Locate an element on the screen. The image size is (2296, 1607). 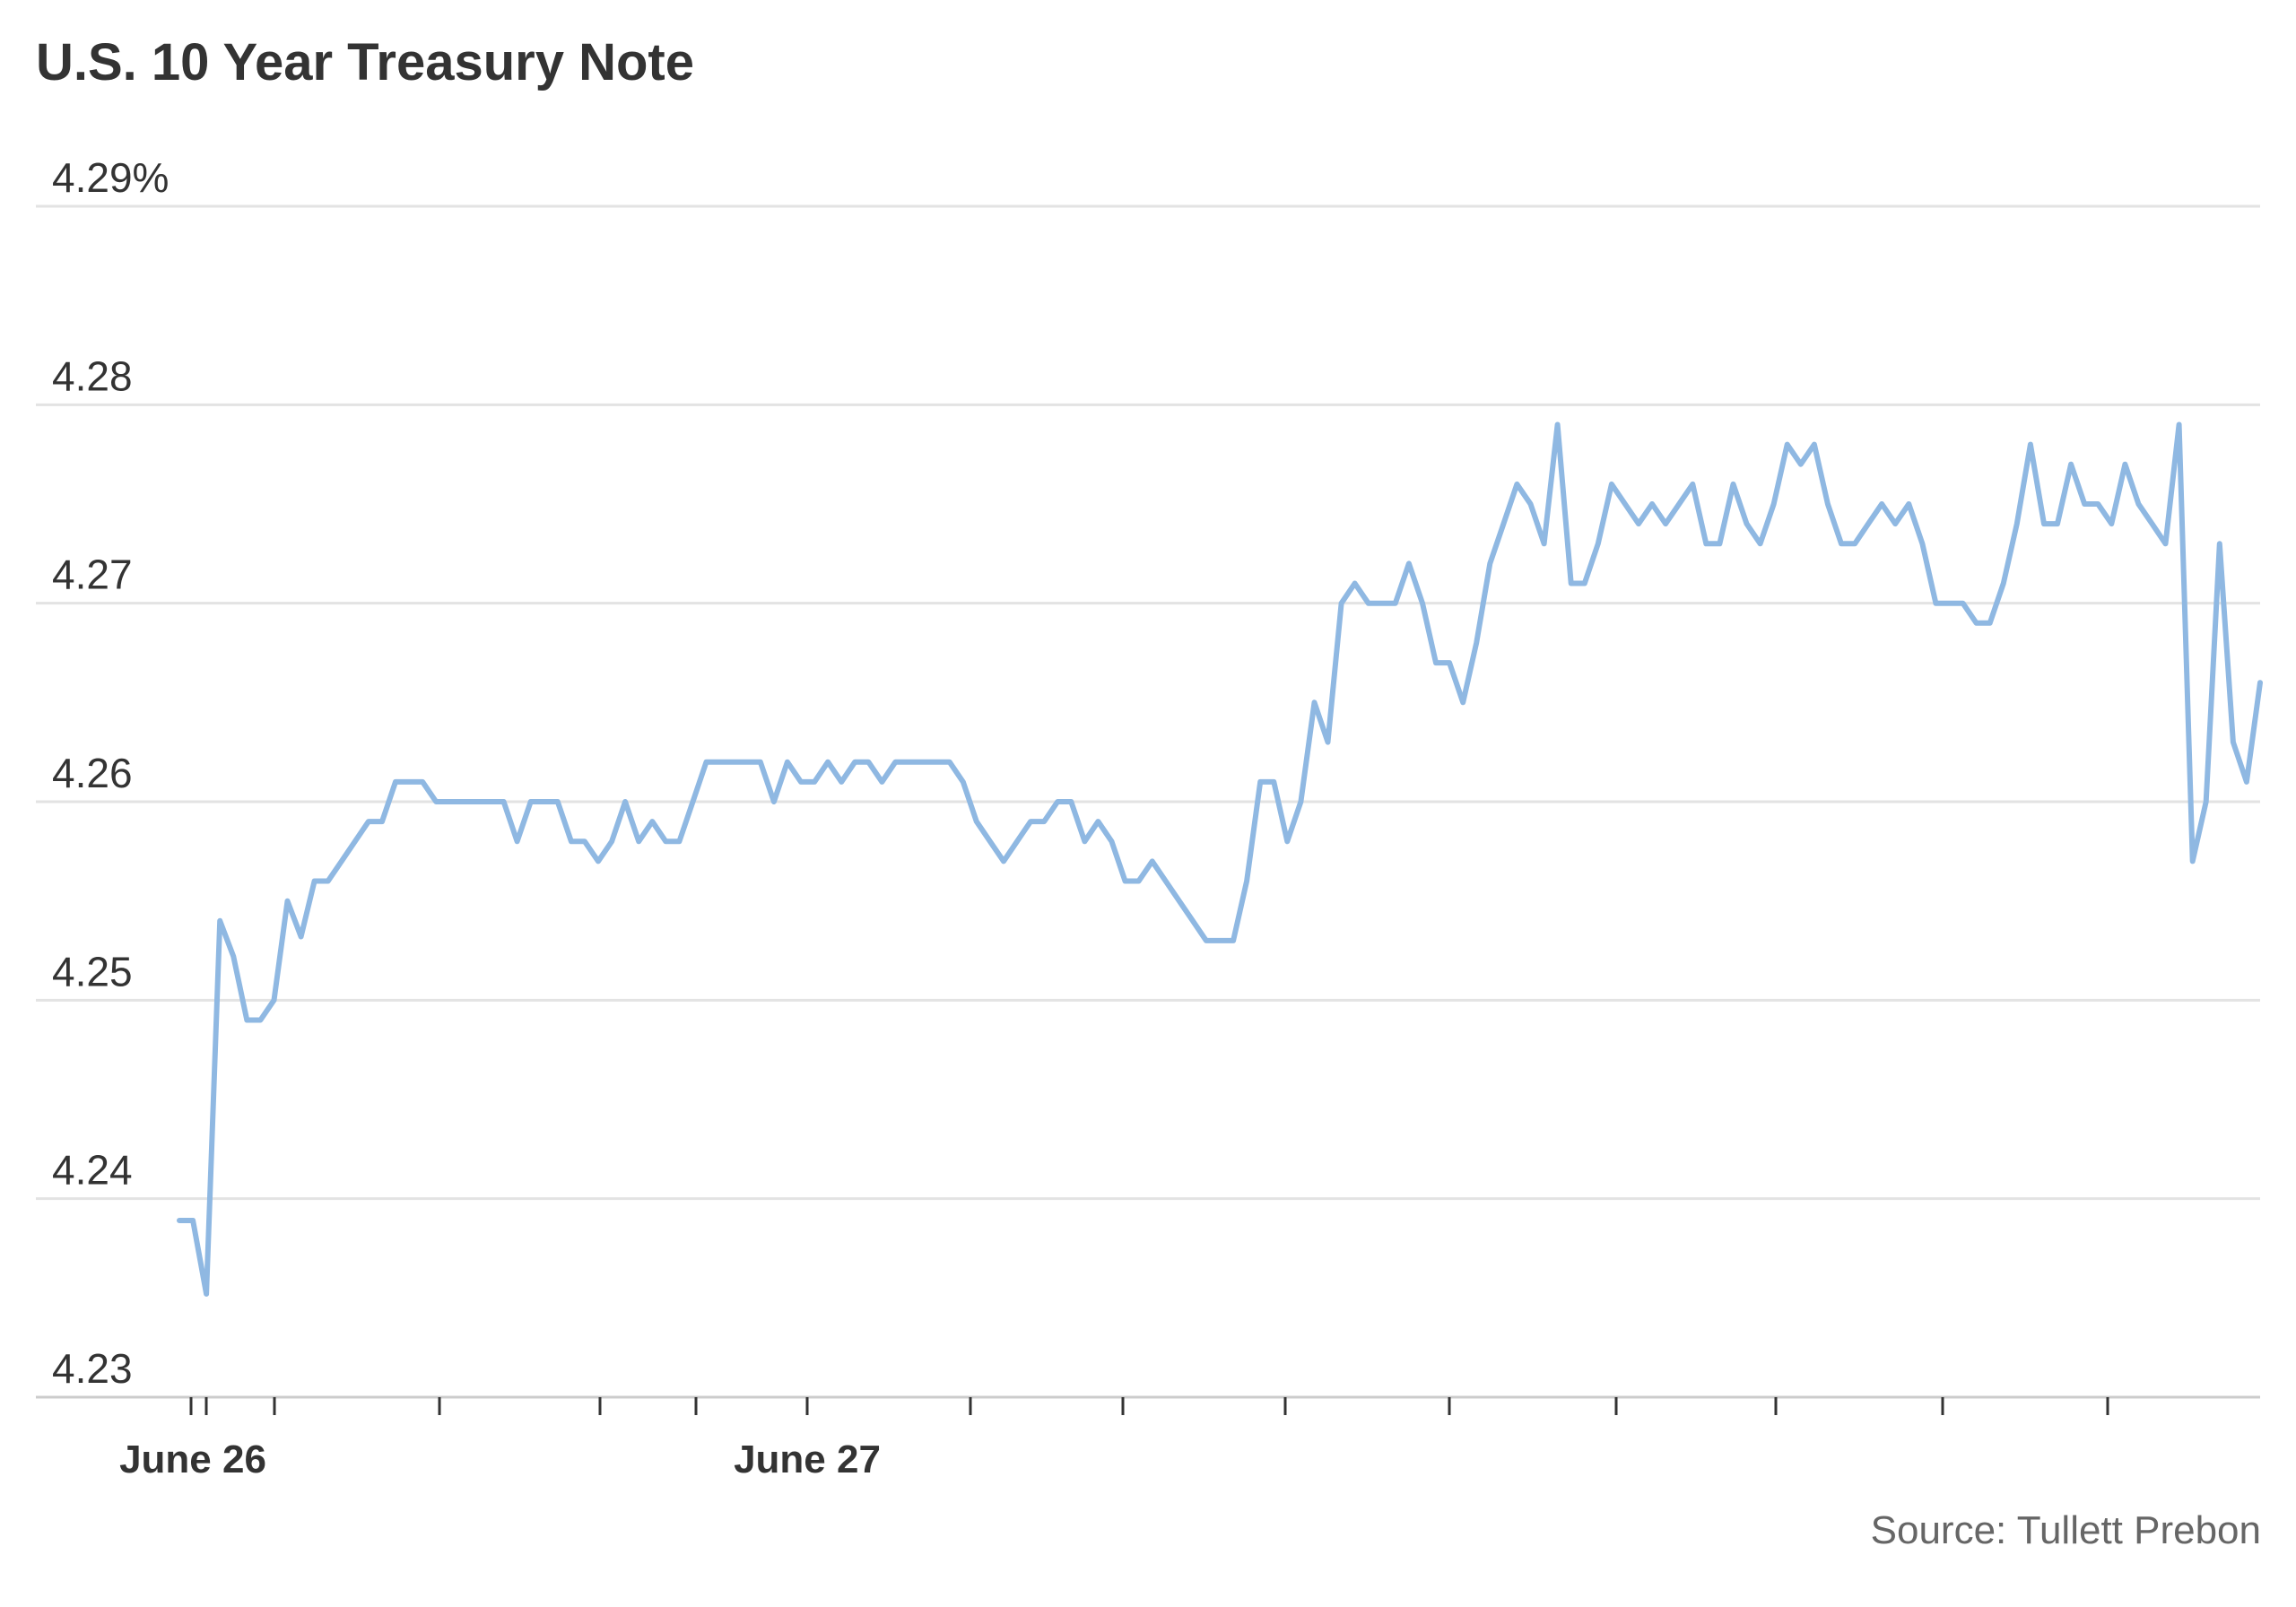
y-tick-label: 4.24 is located at coordinates (92, 1171).